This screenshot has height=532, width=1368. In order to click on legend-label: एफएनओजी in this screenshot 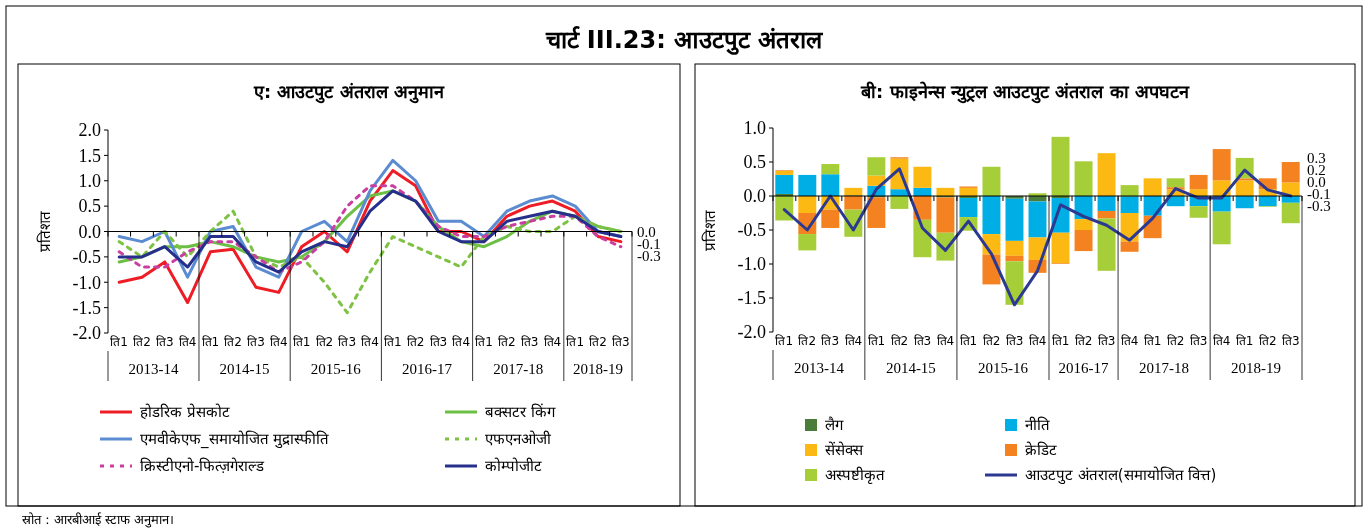, I will do `click(518, 439)`.